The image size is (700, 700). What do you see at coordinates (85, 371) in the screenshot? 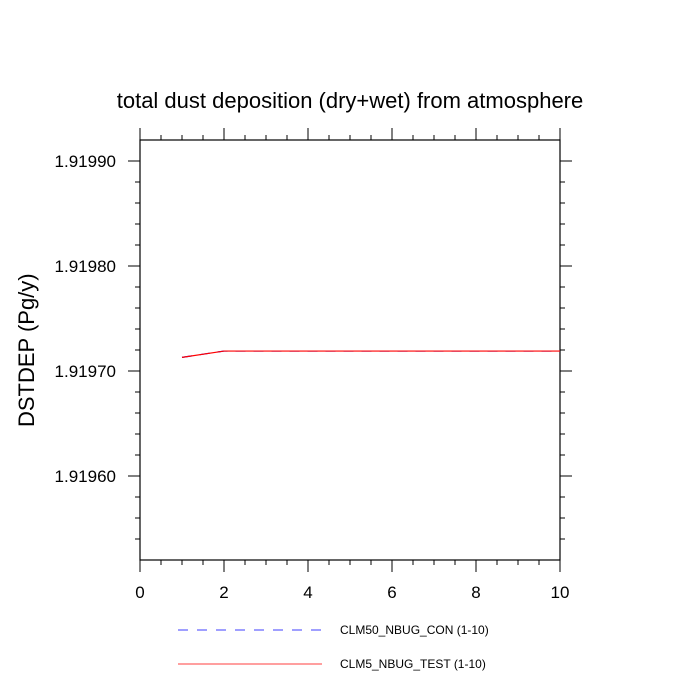
I see `y-tick-label: 1.91970` at bounding box center [85, 371].